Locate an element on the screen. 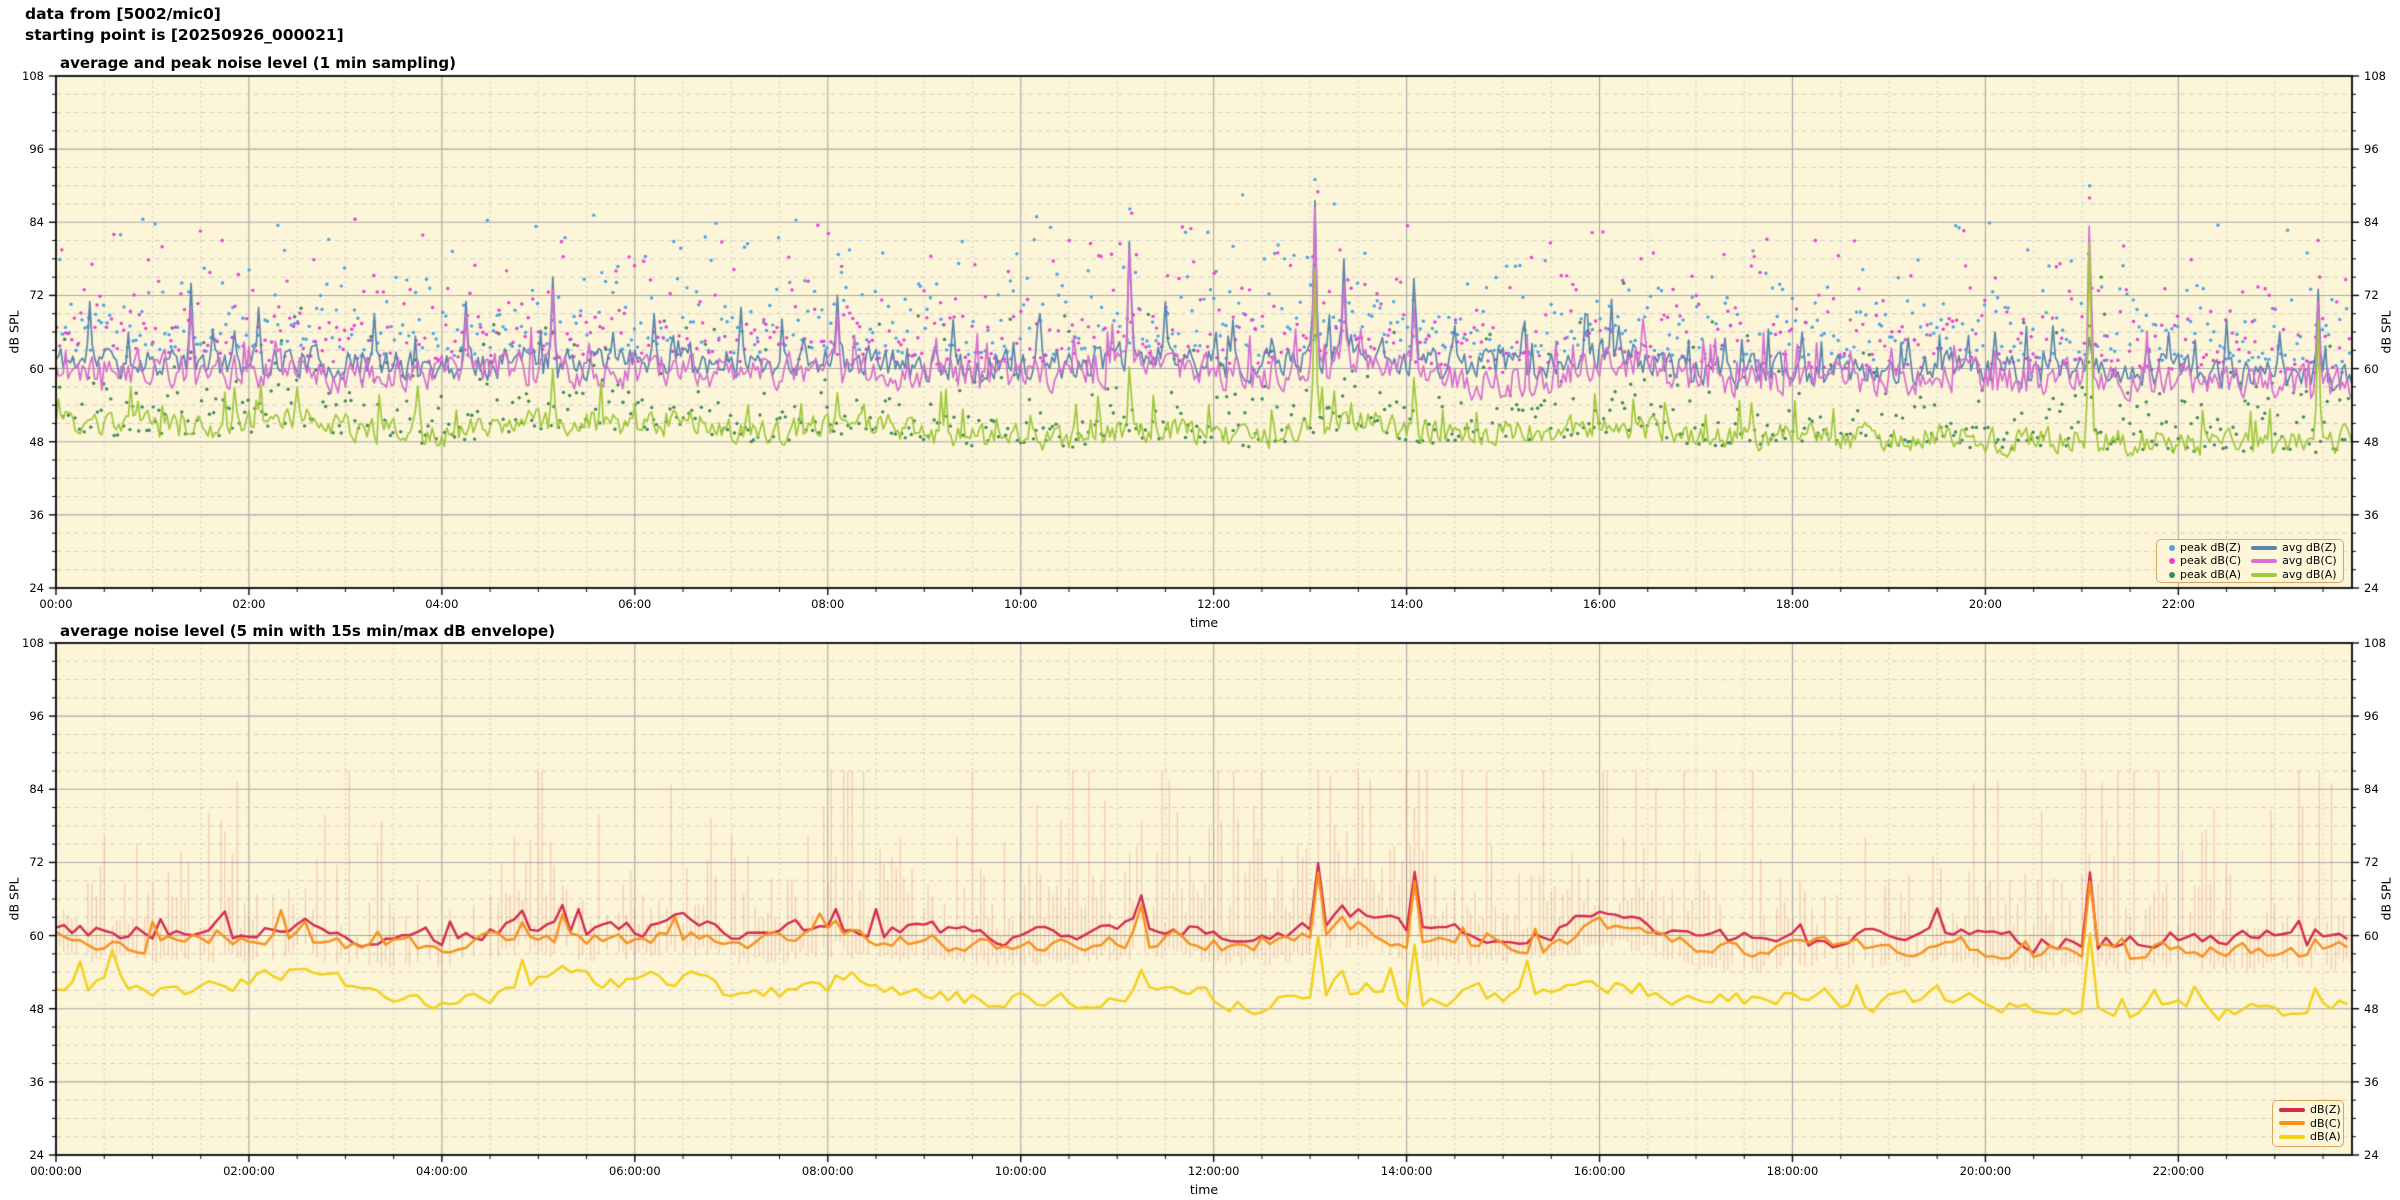 The width and height of the screenshot is (2400, 1200). header-starting-point: starting point is [20250926_000021] is located at coordinates (184, 35).